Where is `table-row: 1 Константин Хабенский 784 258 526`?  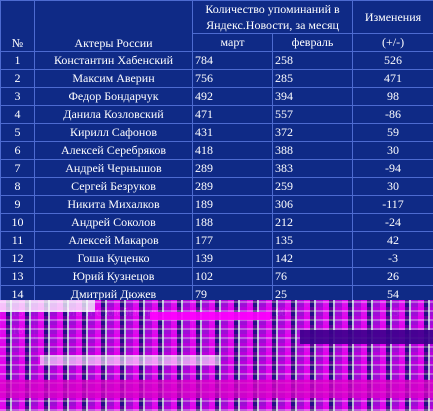 table-row: 1 Константин Хабенский 784 258 526 is located at coordinates (216, 60).